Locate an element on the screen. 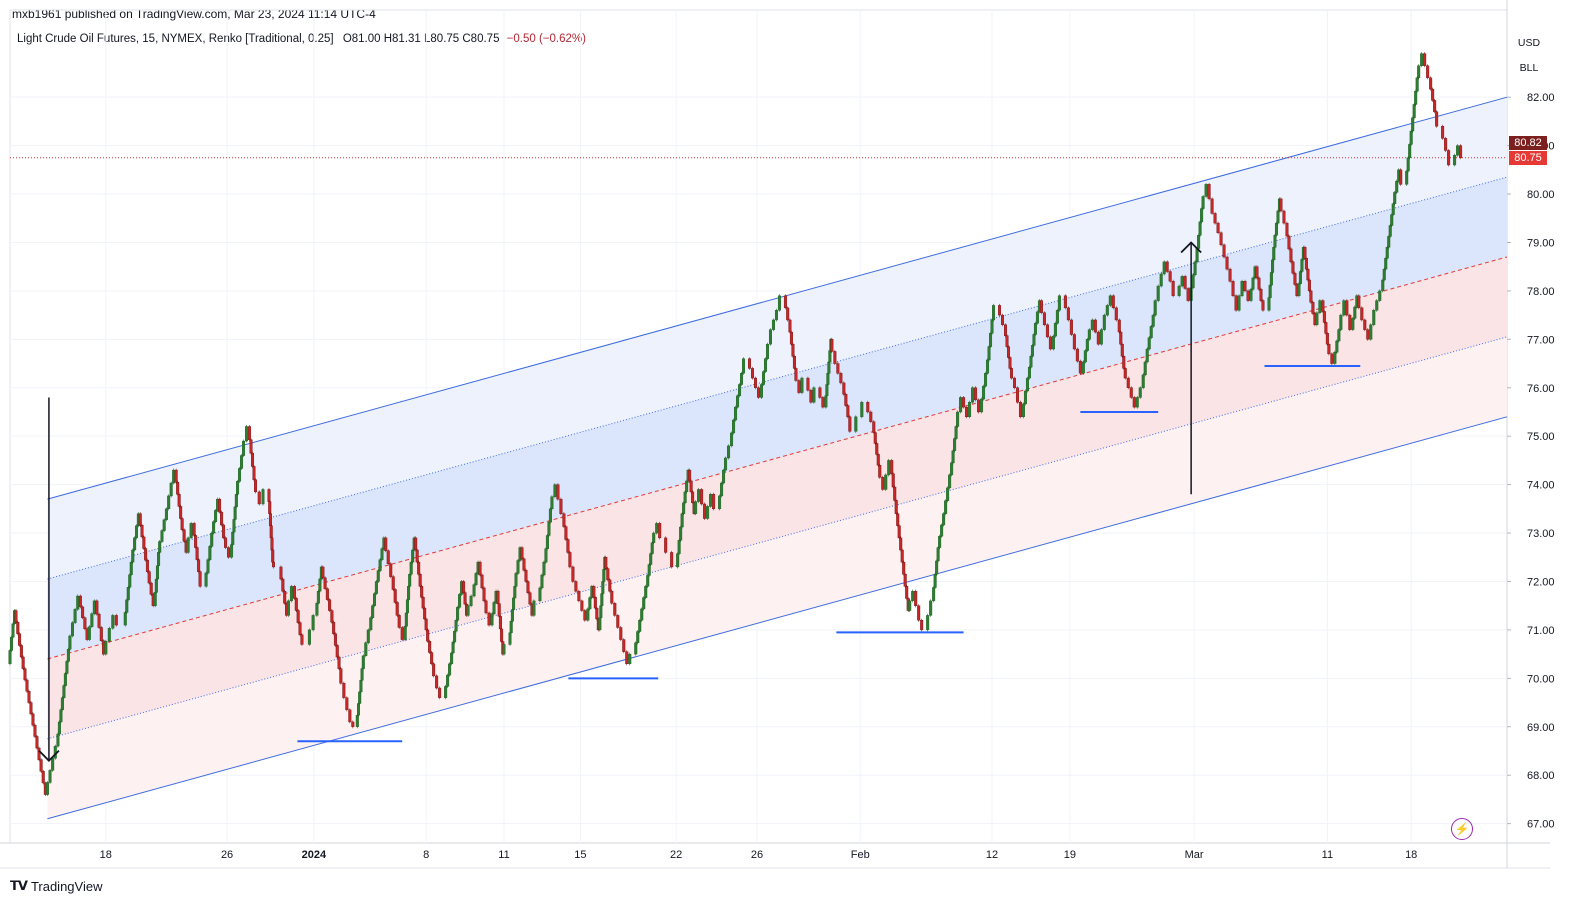 The width and height of the screenshot is (1587, 914). y-tick-label: 68.00 is located at coordinates (1541, 776).